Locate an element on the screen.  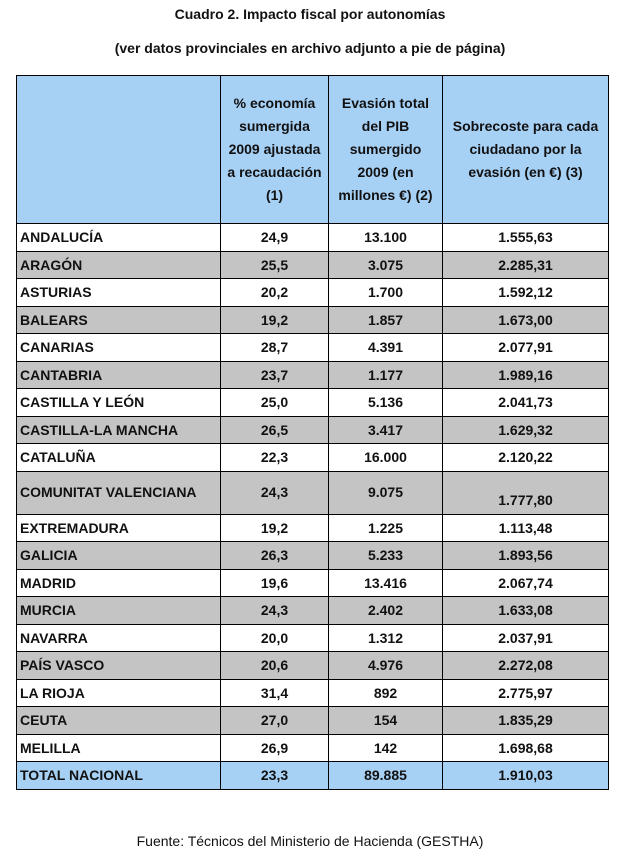
total-sobrecoste-cell: 1.910,03 is located at coordinates (525, 775).